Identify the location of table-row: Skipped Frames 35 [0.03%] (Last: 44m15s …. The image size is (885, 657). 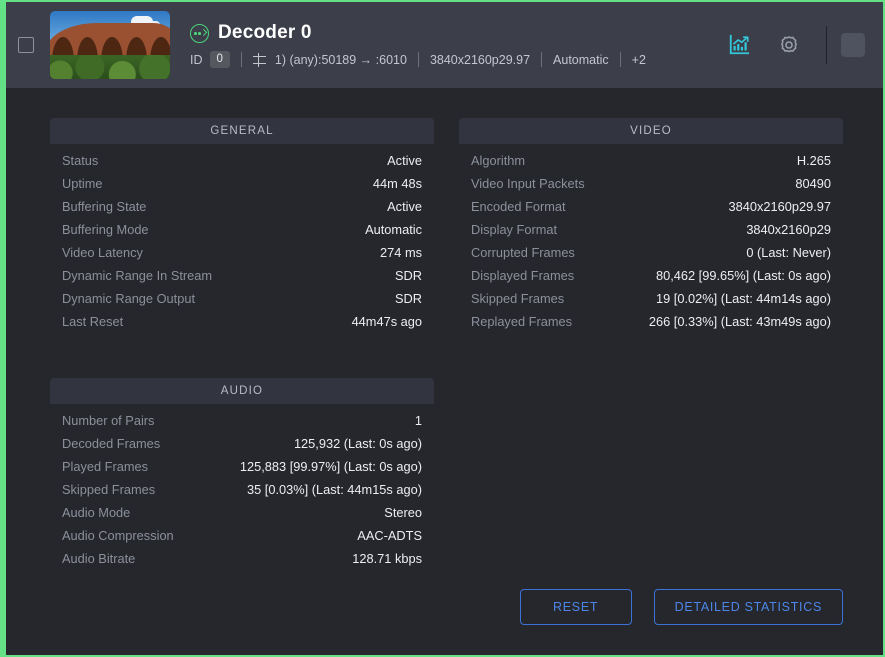
(242, 493).